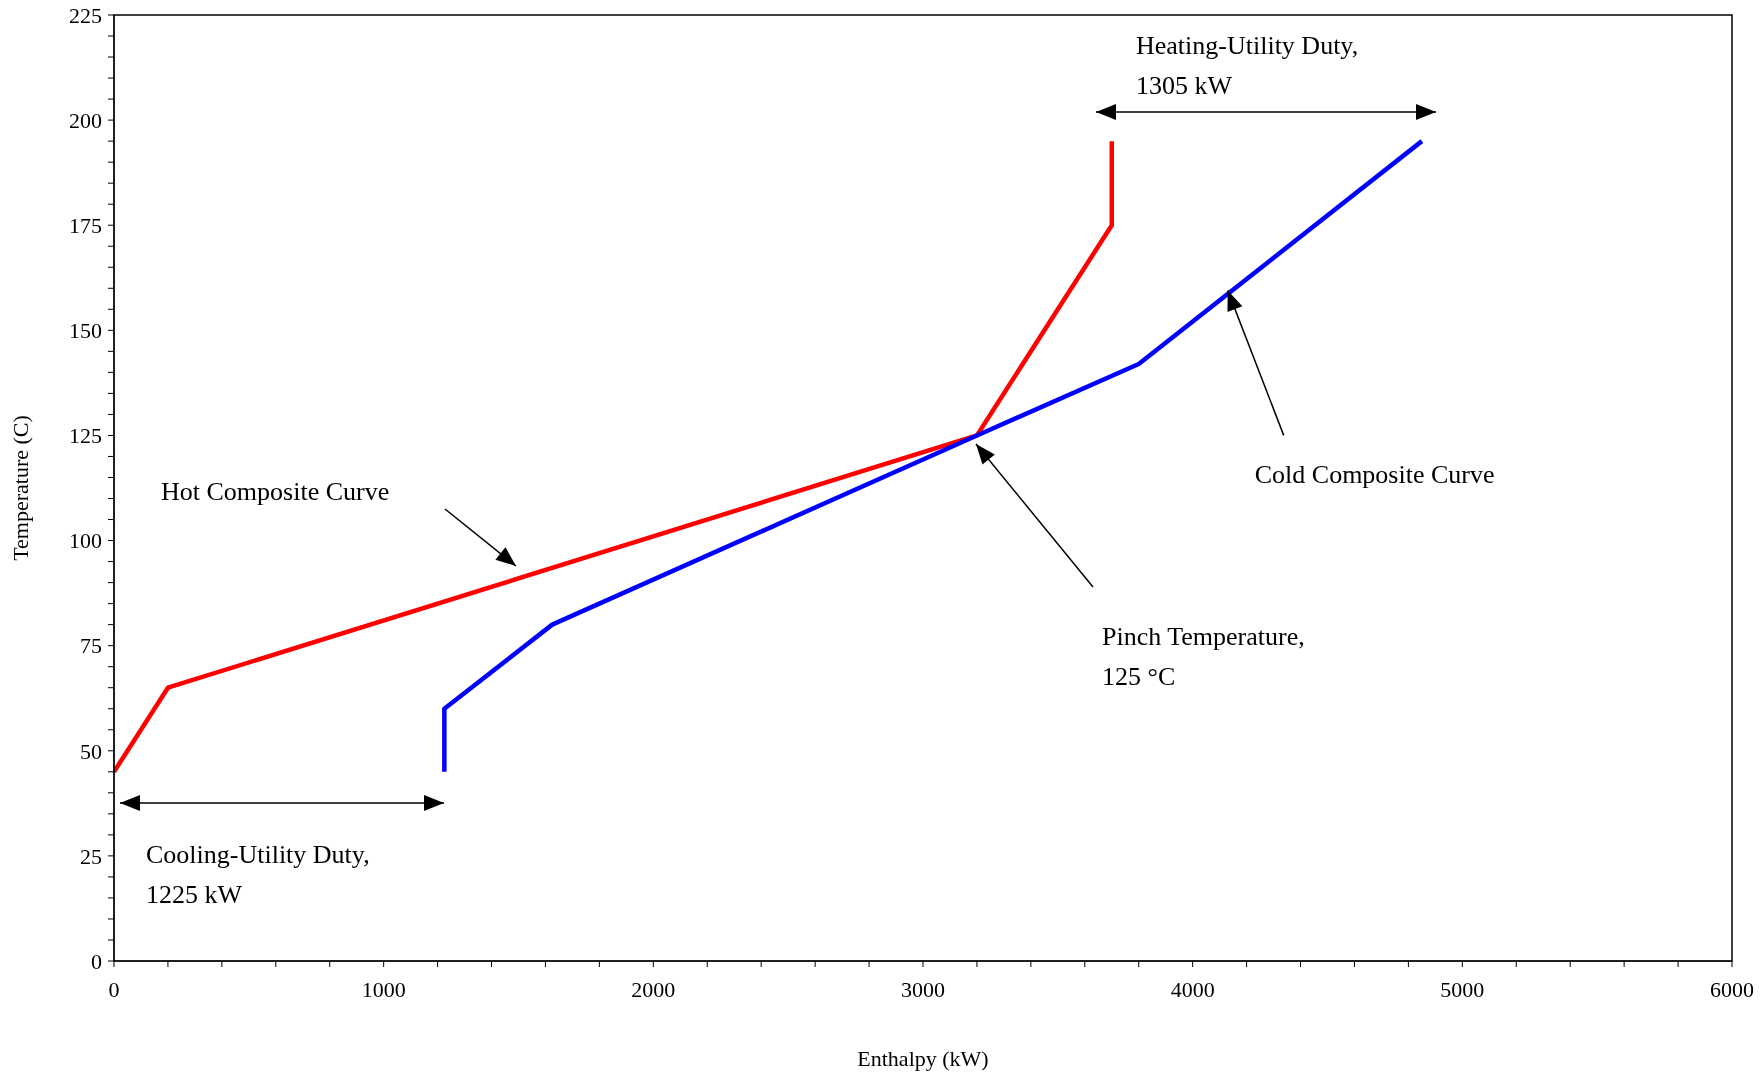  I want to click on y-tick-label: 125, so click(85, 436).